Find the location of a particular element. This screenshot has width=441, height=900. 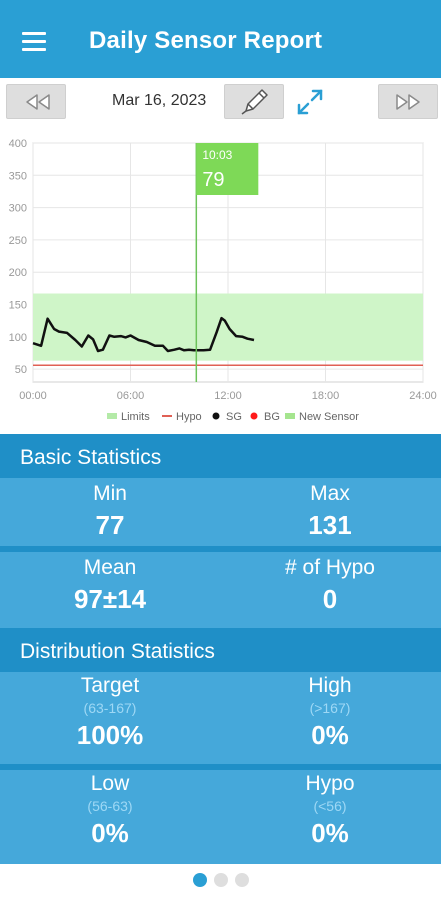

legend-label: BG is located at coordinates (272, 417).